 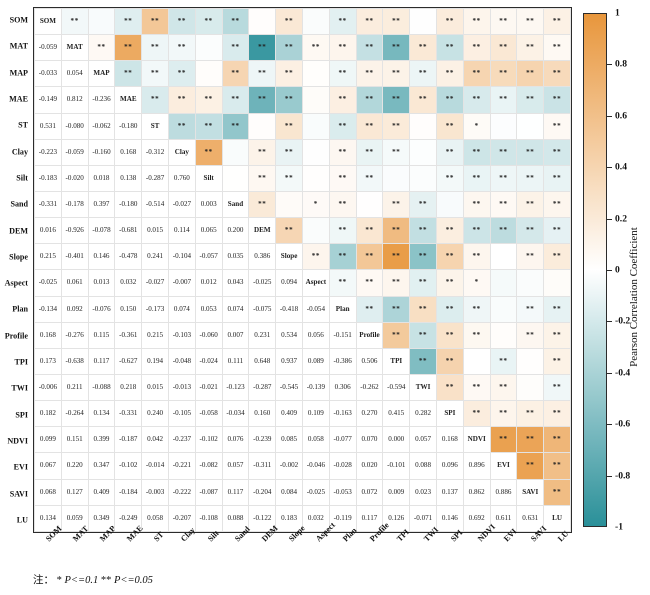 I want to click on correlation-cell: -0.926, so click(x=74, y=231).